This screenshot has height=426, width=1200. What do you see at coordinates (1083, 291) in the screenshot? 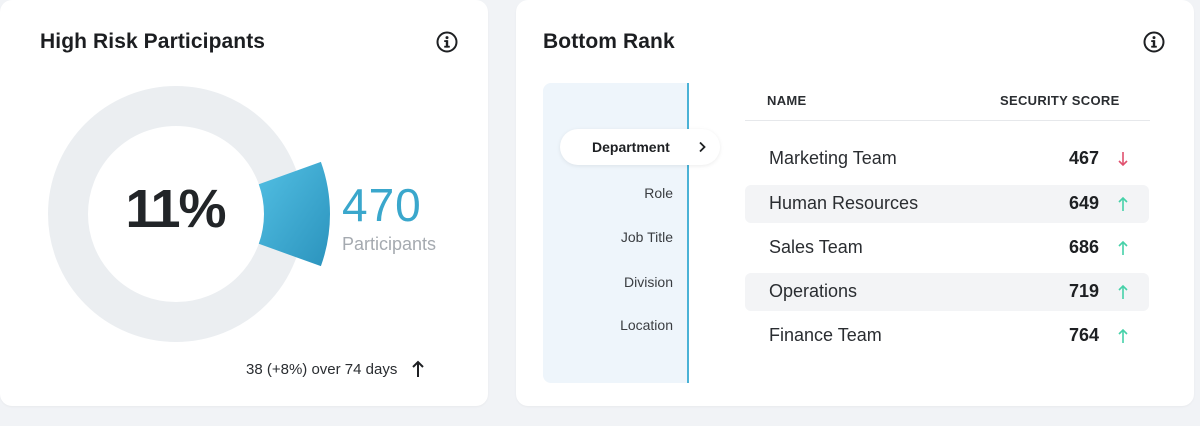
I see `row-score: 719` at bounding box center [1083, 291].